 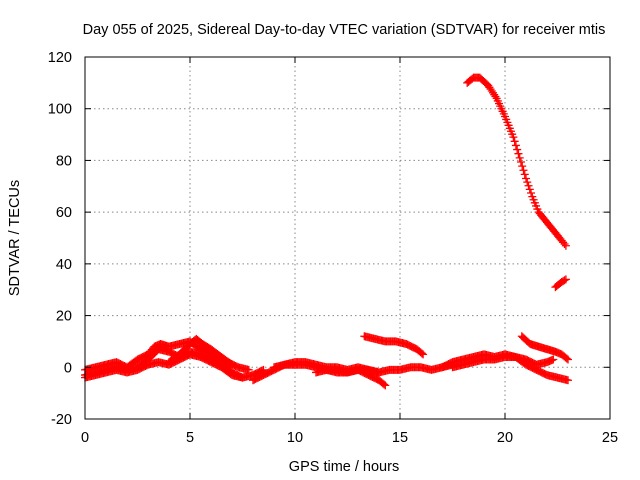 What do you see at coordinates (64, 161) in the screenshot?
I see `y-tick-label: 80` at bounding box center [64, 161].